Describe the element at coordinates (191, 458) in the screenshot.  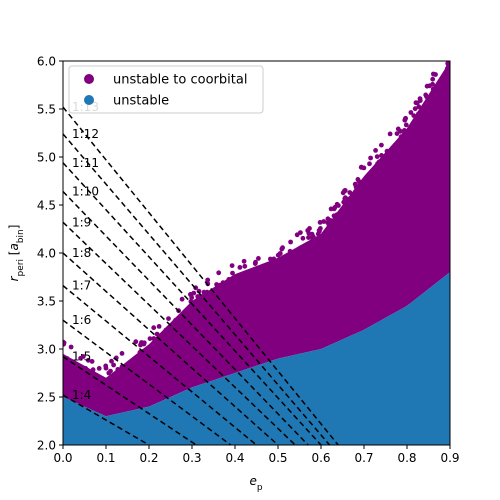
I see `x-tick-label: 0.3` at that location.